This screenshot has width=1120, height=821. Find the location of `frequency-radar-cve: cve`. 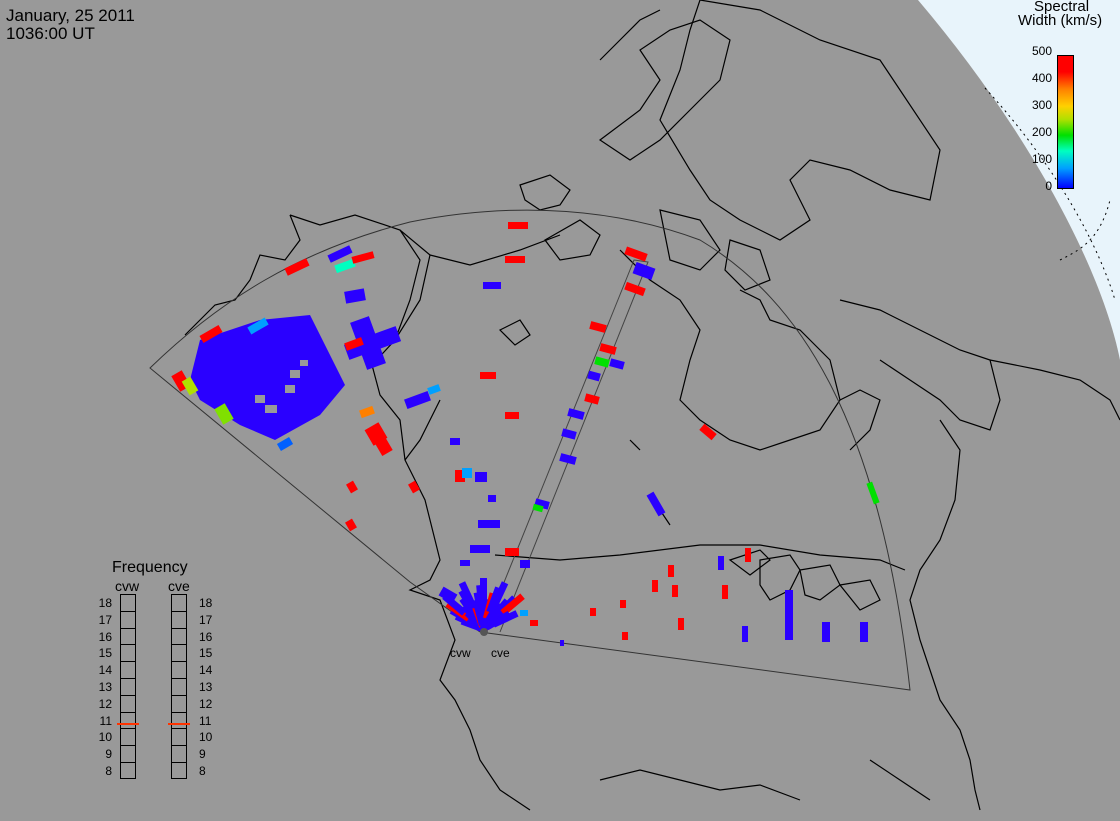

frequency-radar-cve: cve is located at coordinates (179, 586).